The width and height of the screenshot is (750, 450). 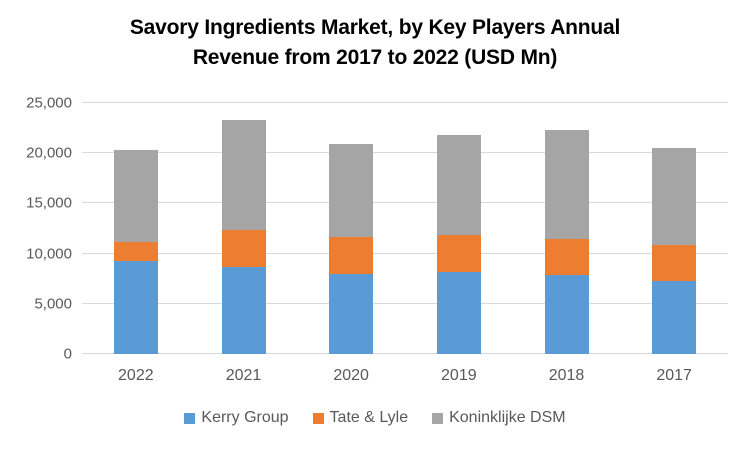 I want to click on legend: Kerry Group Tate & Lyle Koninklijke DSM, so click(x=375, y=418).